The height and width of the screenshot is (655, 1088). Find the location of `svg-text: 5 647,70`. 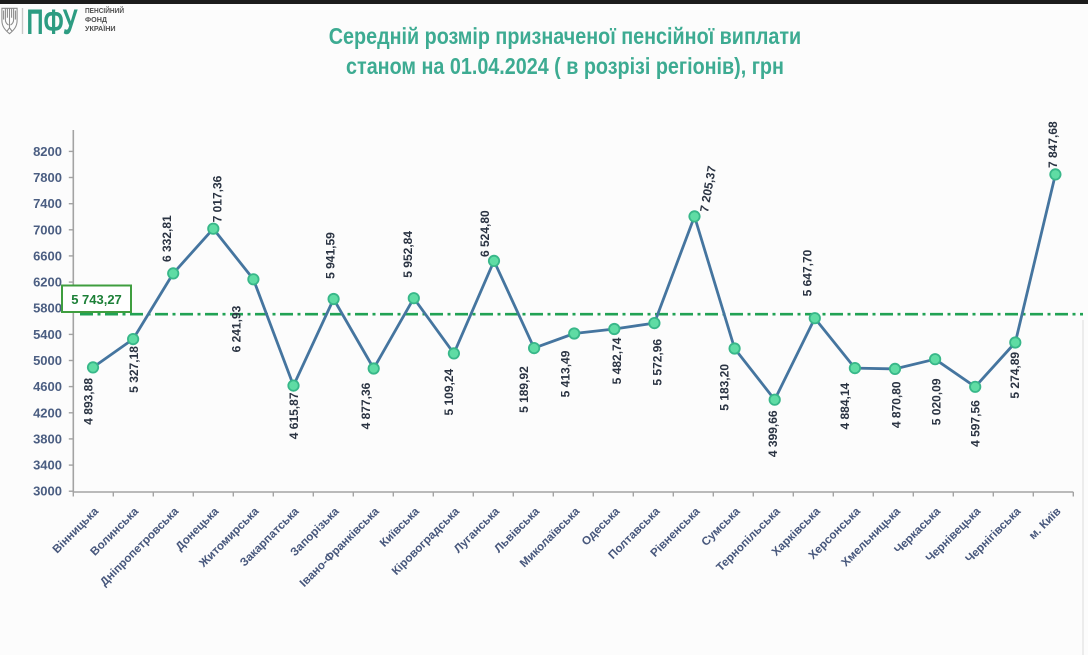

svg-text: 5 647,70 is located at coordinates (808, 272).